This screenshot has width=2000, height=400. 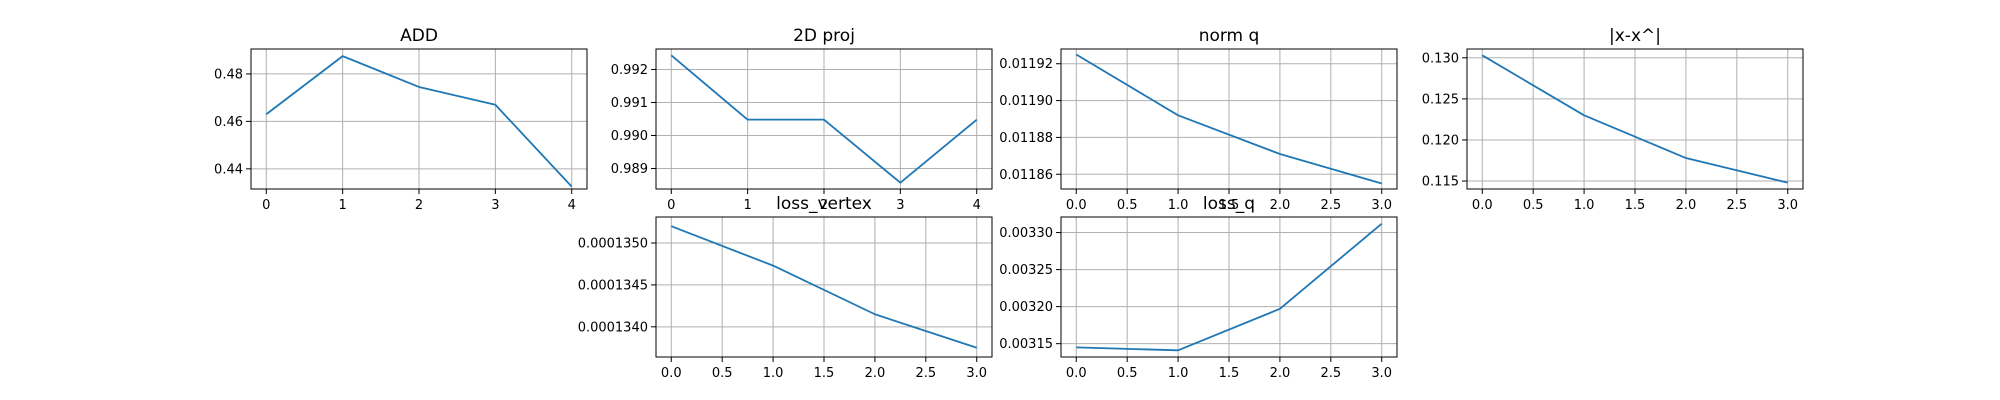 I want to click on y-tick-label: 0.01192, so click(x=1026, y=64).